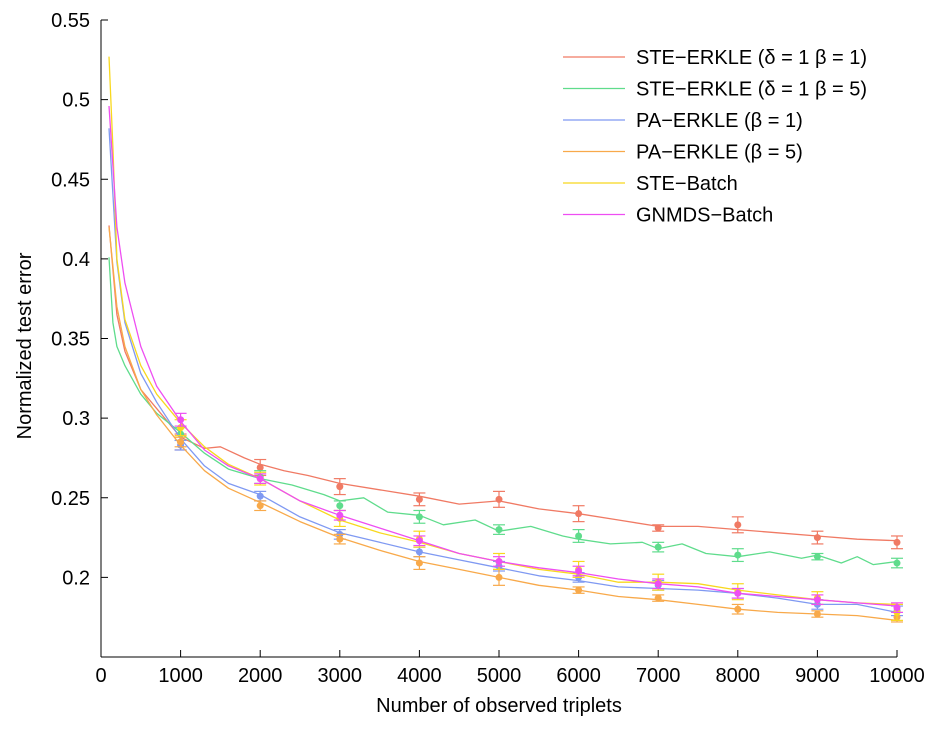 Image resolution: width=942 pixels, height=732 pixels. I want to click on legend-entry-3: PA−ERKLE (β = 1), so click(683, 121).